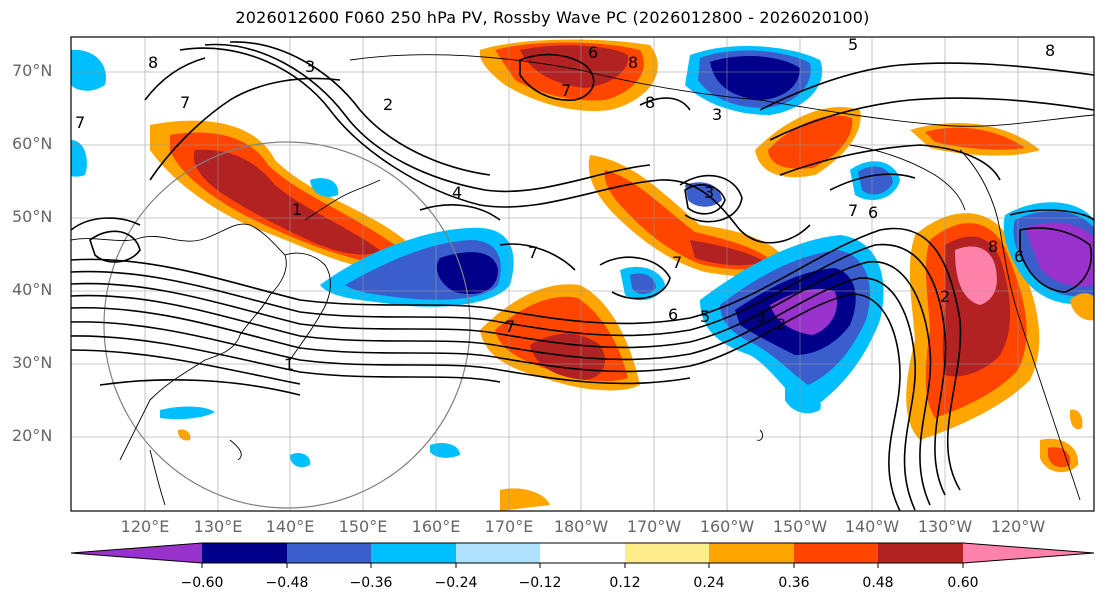  I want to click on lon-label-180w: 180°W, so click(581, 526).